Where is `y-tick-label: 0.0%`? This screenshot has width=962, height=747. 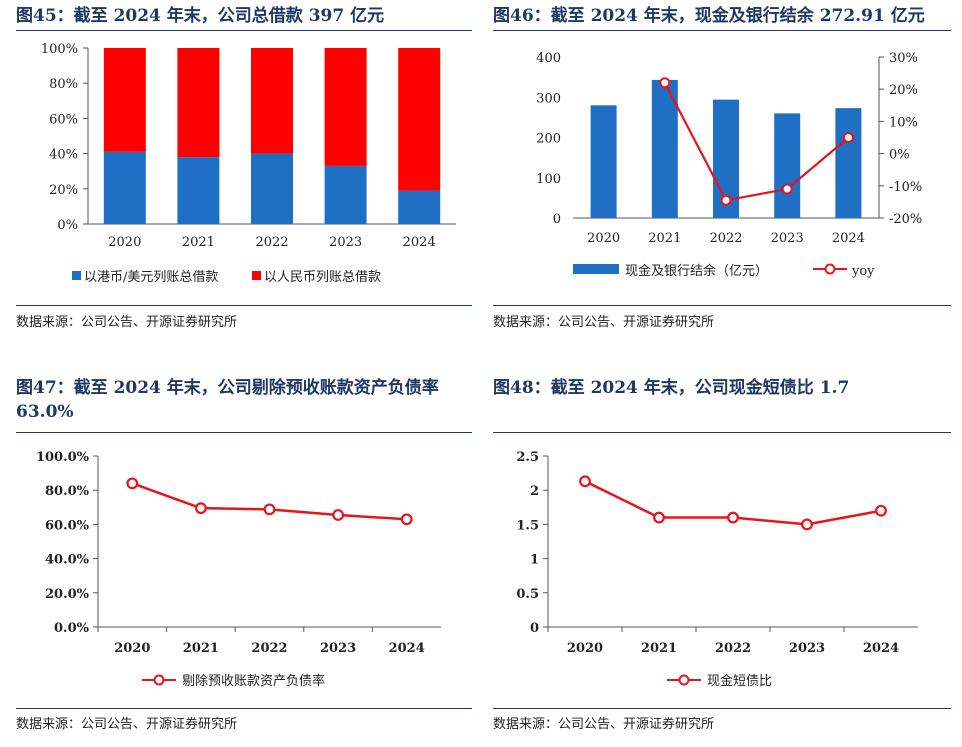 y-tick-label: 0.0% is located at coordinates (72, 628).